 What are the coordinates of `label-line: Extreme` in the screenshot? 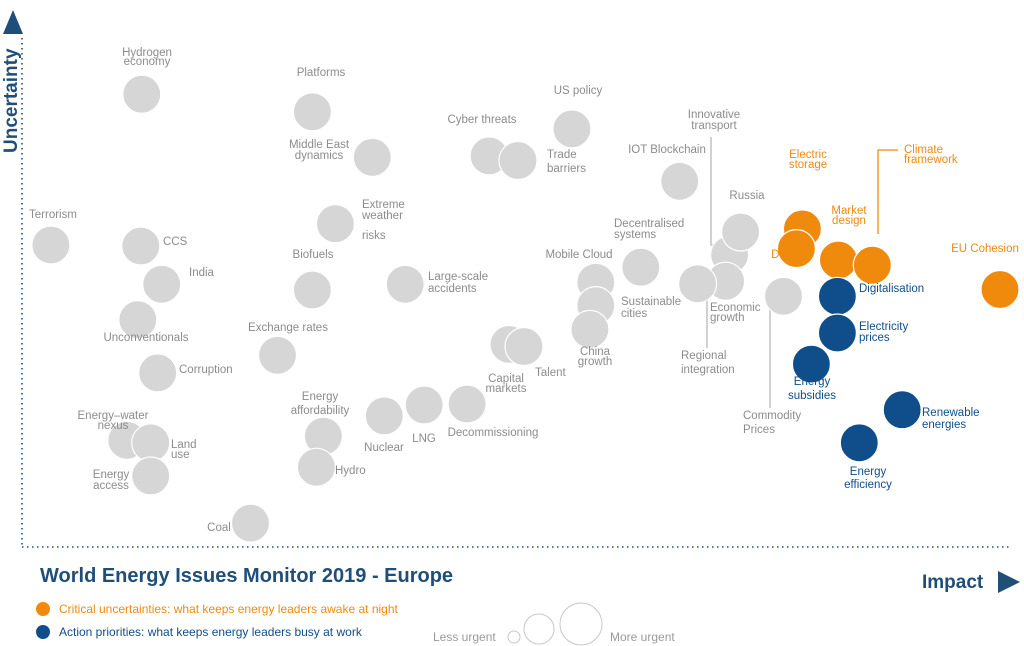 It's located at (383, 205).